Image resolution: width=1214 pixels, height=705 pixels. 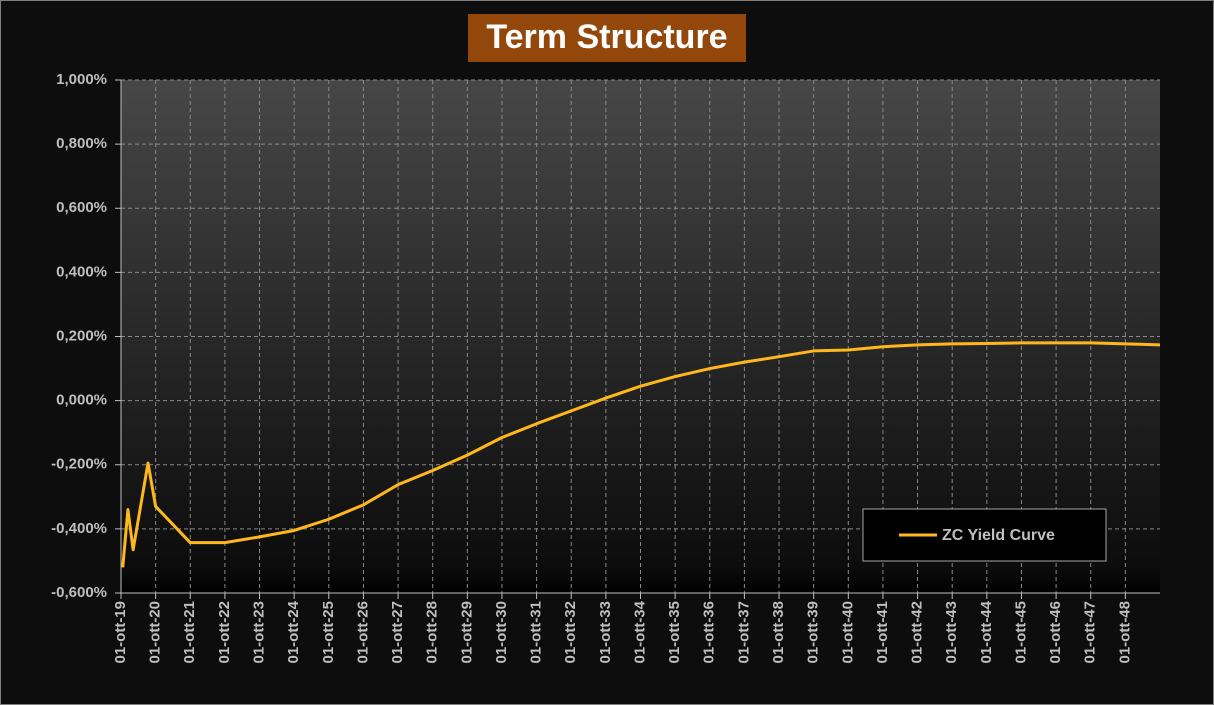 What do you see at coordinates (224, 632) in the screenshot?
I see `x-tick-label: 01-ott-22` at bounding box center [224, 632].